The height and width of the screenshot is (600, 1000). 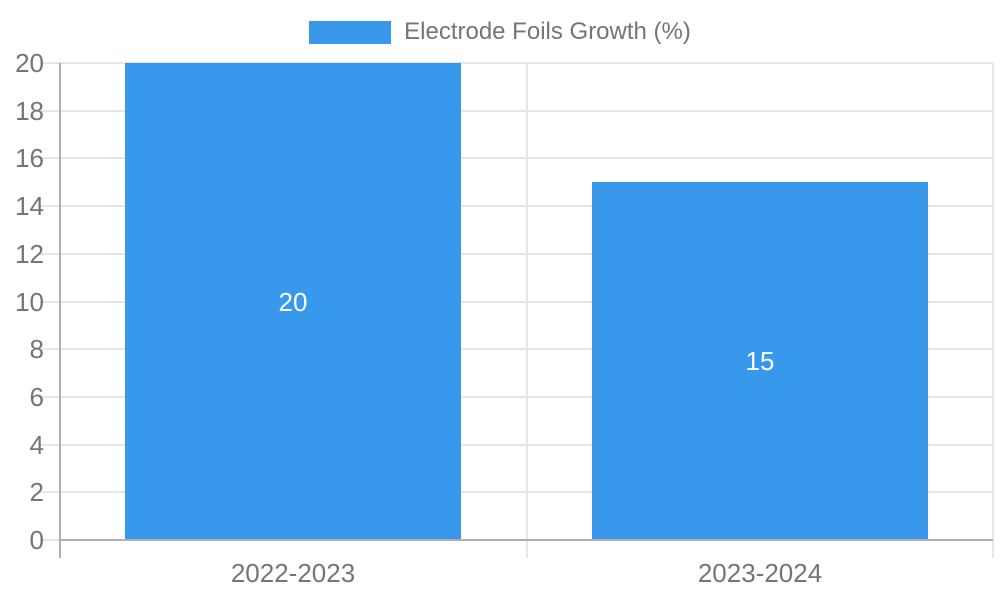 What do you see at coordinates (29, 111) in the screenshot?
I see `y-tick-label: 18` at bounding box center [29, 111].